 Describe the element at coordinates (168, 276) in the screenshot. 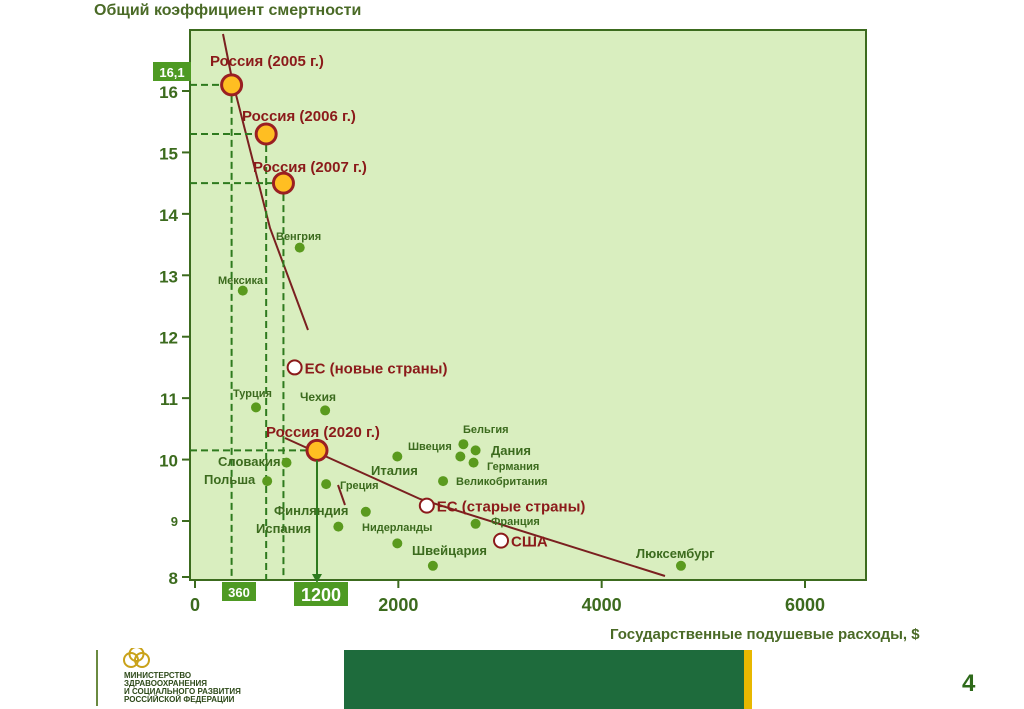

I see `y-tick-label: 13` at that location.